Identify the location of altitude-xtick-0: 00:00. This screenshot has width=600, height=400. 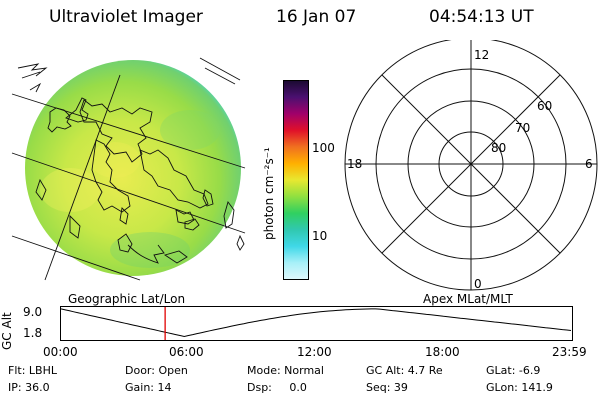
(60, 352).